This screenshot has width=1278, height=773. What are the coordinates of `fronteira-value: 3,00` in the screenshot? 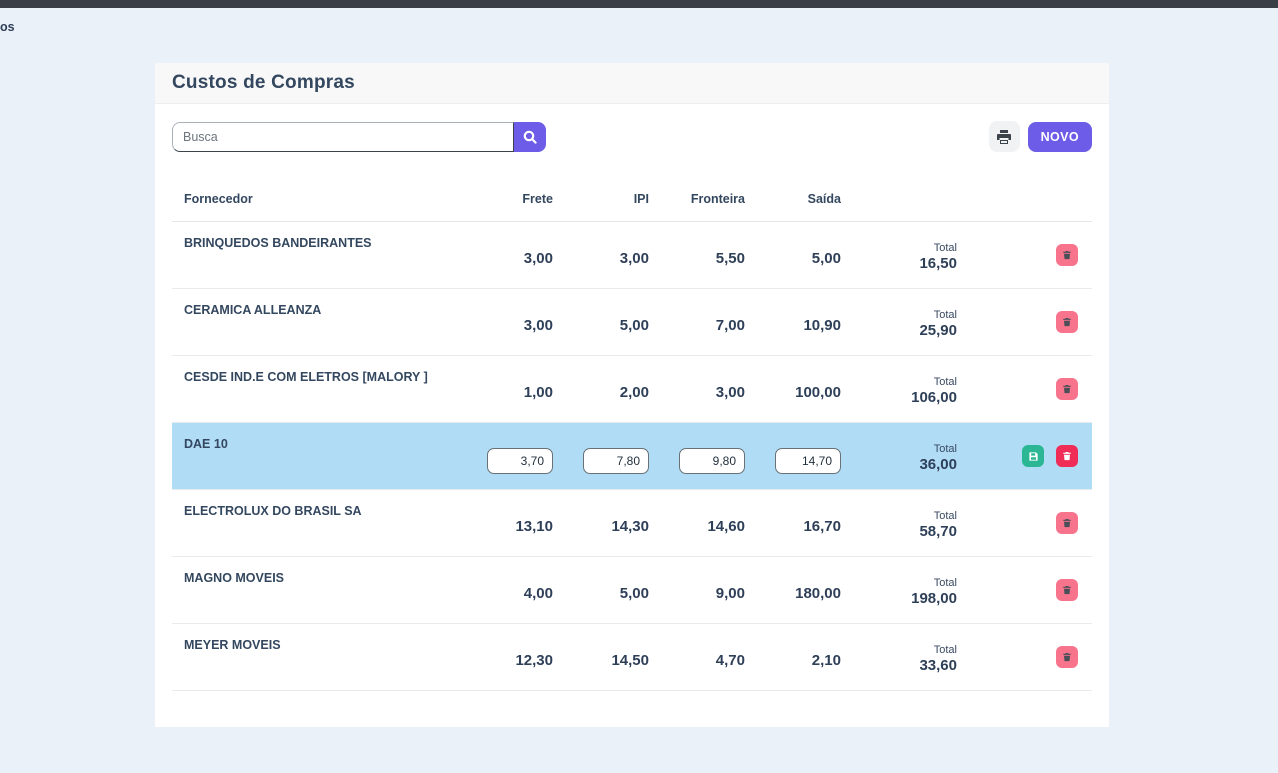 It's located at (730, 392).